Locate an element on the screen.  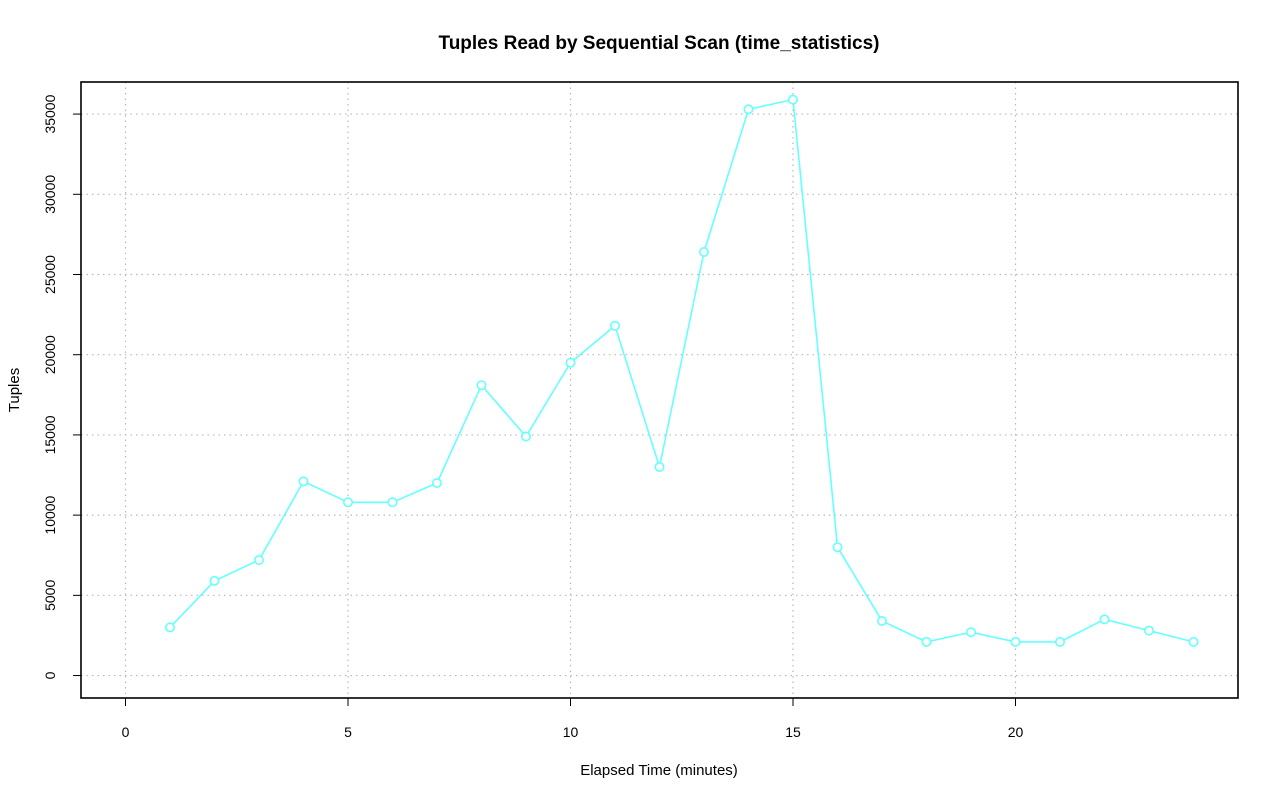
y-tick-label: 25000 is located at coordinates (50, 274).